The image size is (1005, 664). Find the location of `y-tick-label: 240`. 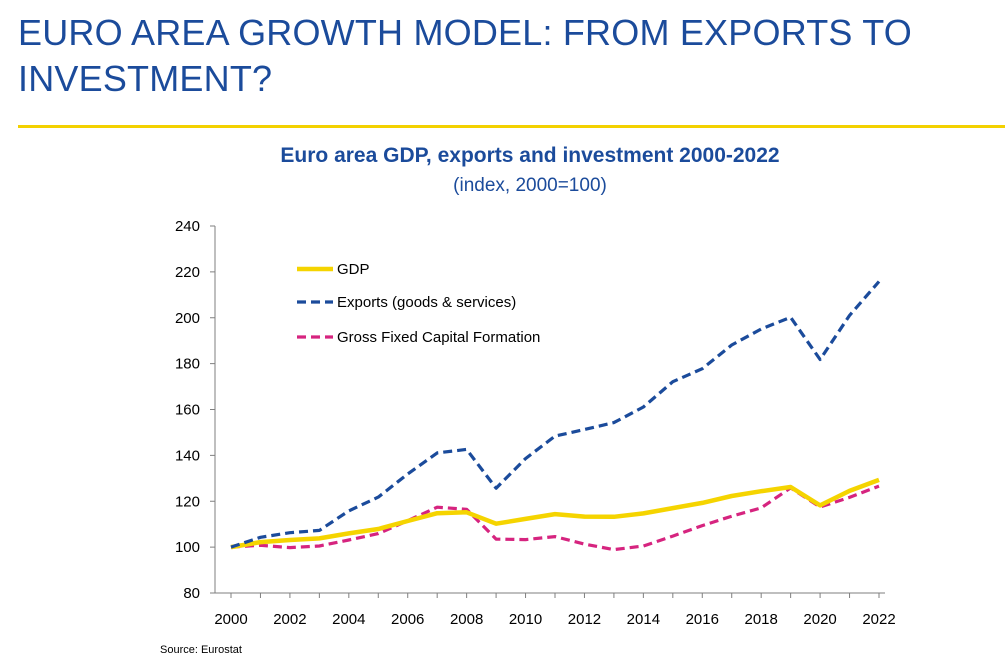

y-tick-label: 240 is located at coordinates (187, 226).